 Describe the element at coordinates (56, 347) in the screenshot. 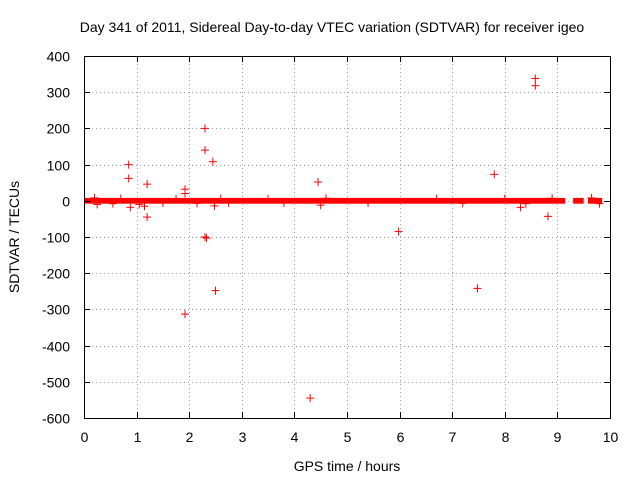

I see `y-tick-label: -400` at that location.